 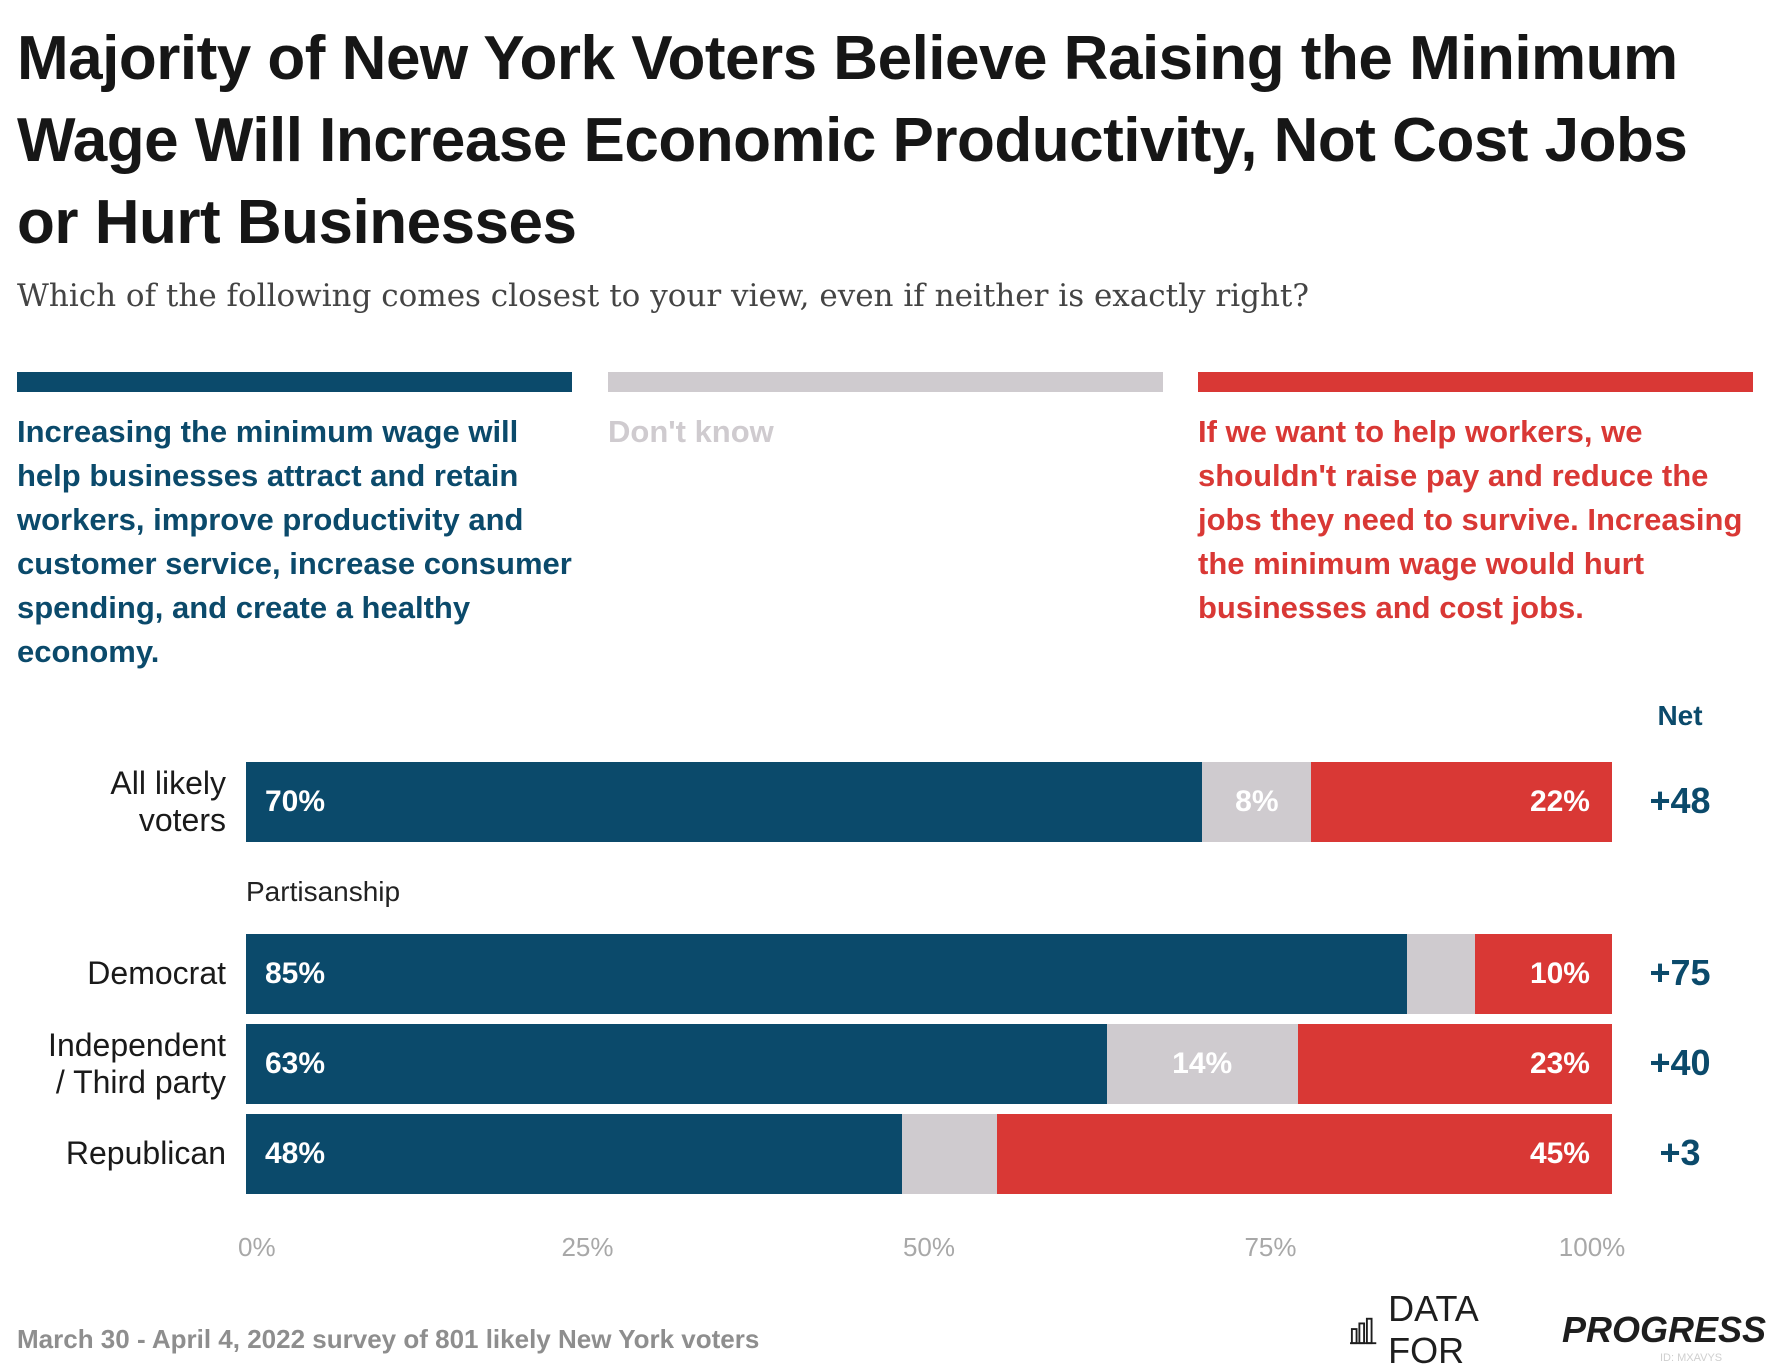 What do you see at coordinates (885, 382) in the screenshot?
I see `legend-swatch-gray` at bounding box center [885, 382].